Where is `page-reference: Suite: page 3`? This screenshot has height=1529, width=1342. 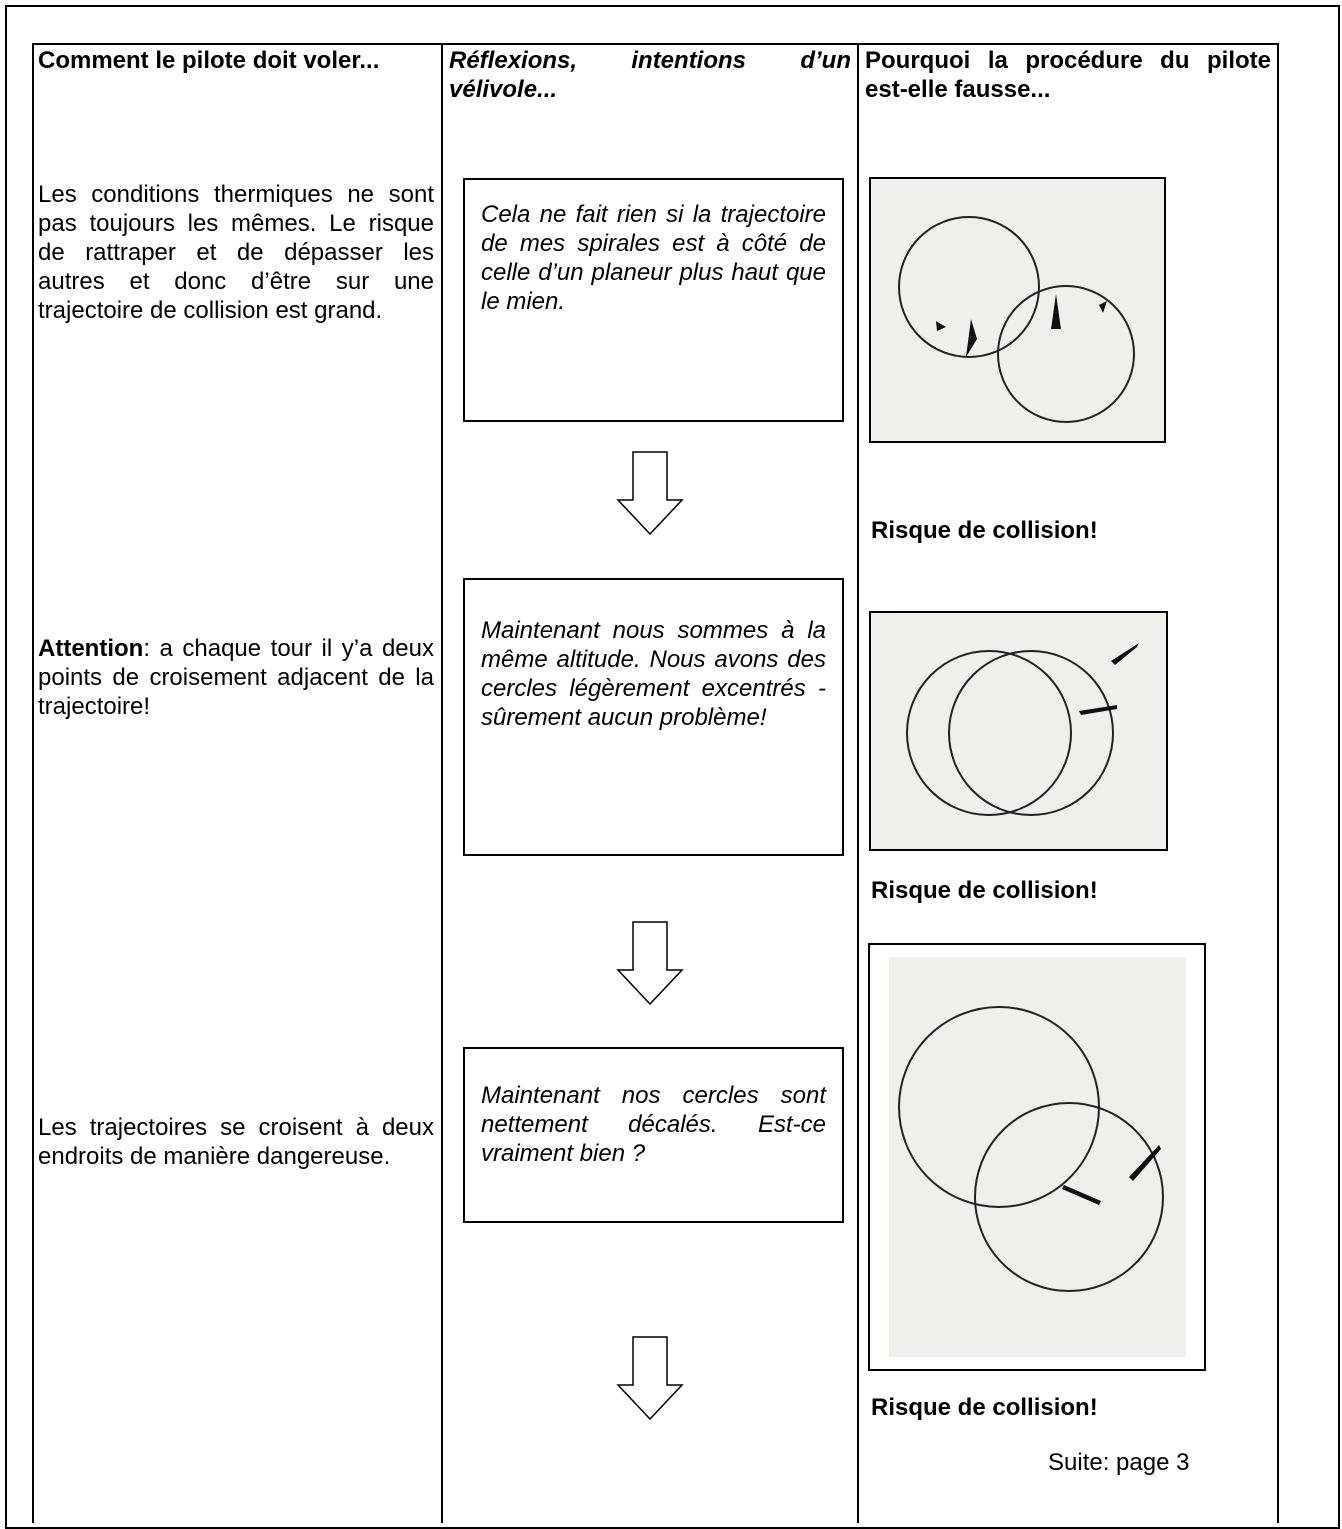 page-reference: Suite: page 3 is located at coordinates (1119, 1462).